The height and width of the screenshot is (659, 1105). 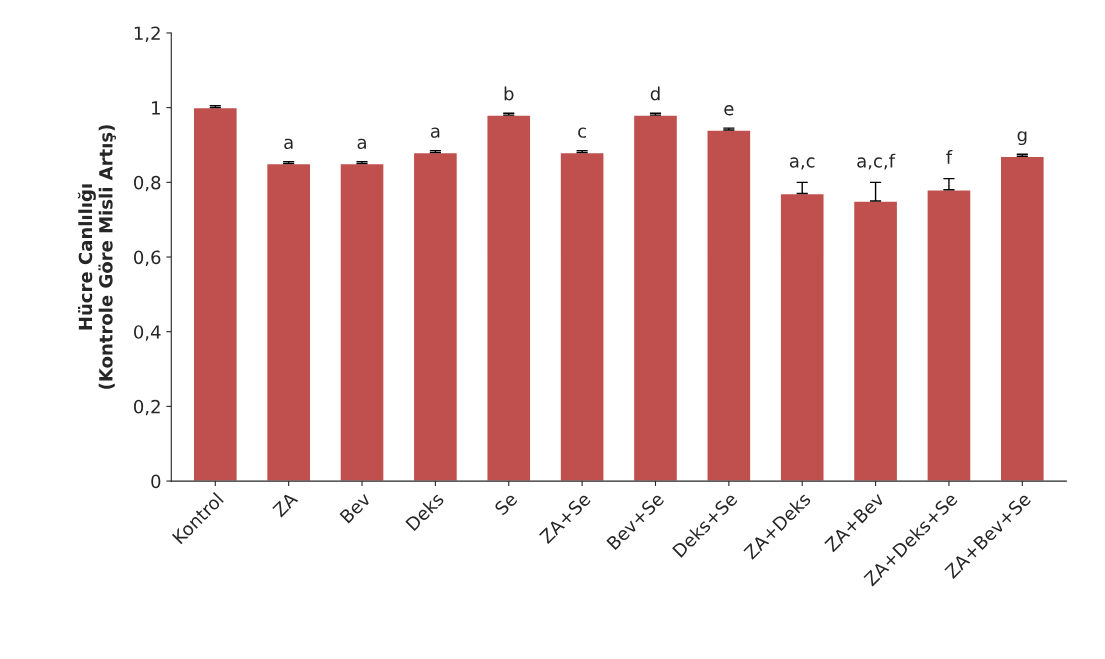 I want to click on annotation: b, so click(x=509, y=93).